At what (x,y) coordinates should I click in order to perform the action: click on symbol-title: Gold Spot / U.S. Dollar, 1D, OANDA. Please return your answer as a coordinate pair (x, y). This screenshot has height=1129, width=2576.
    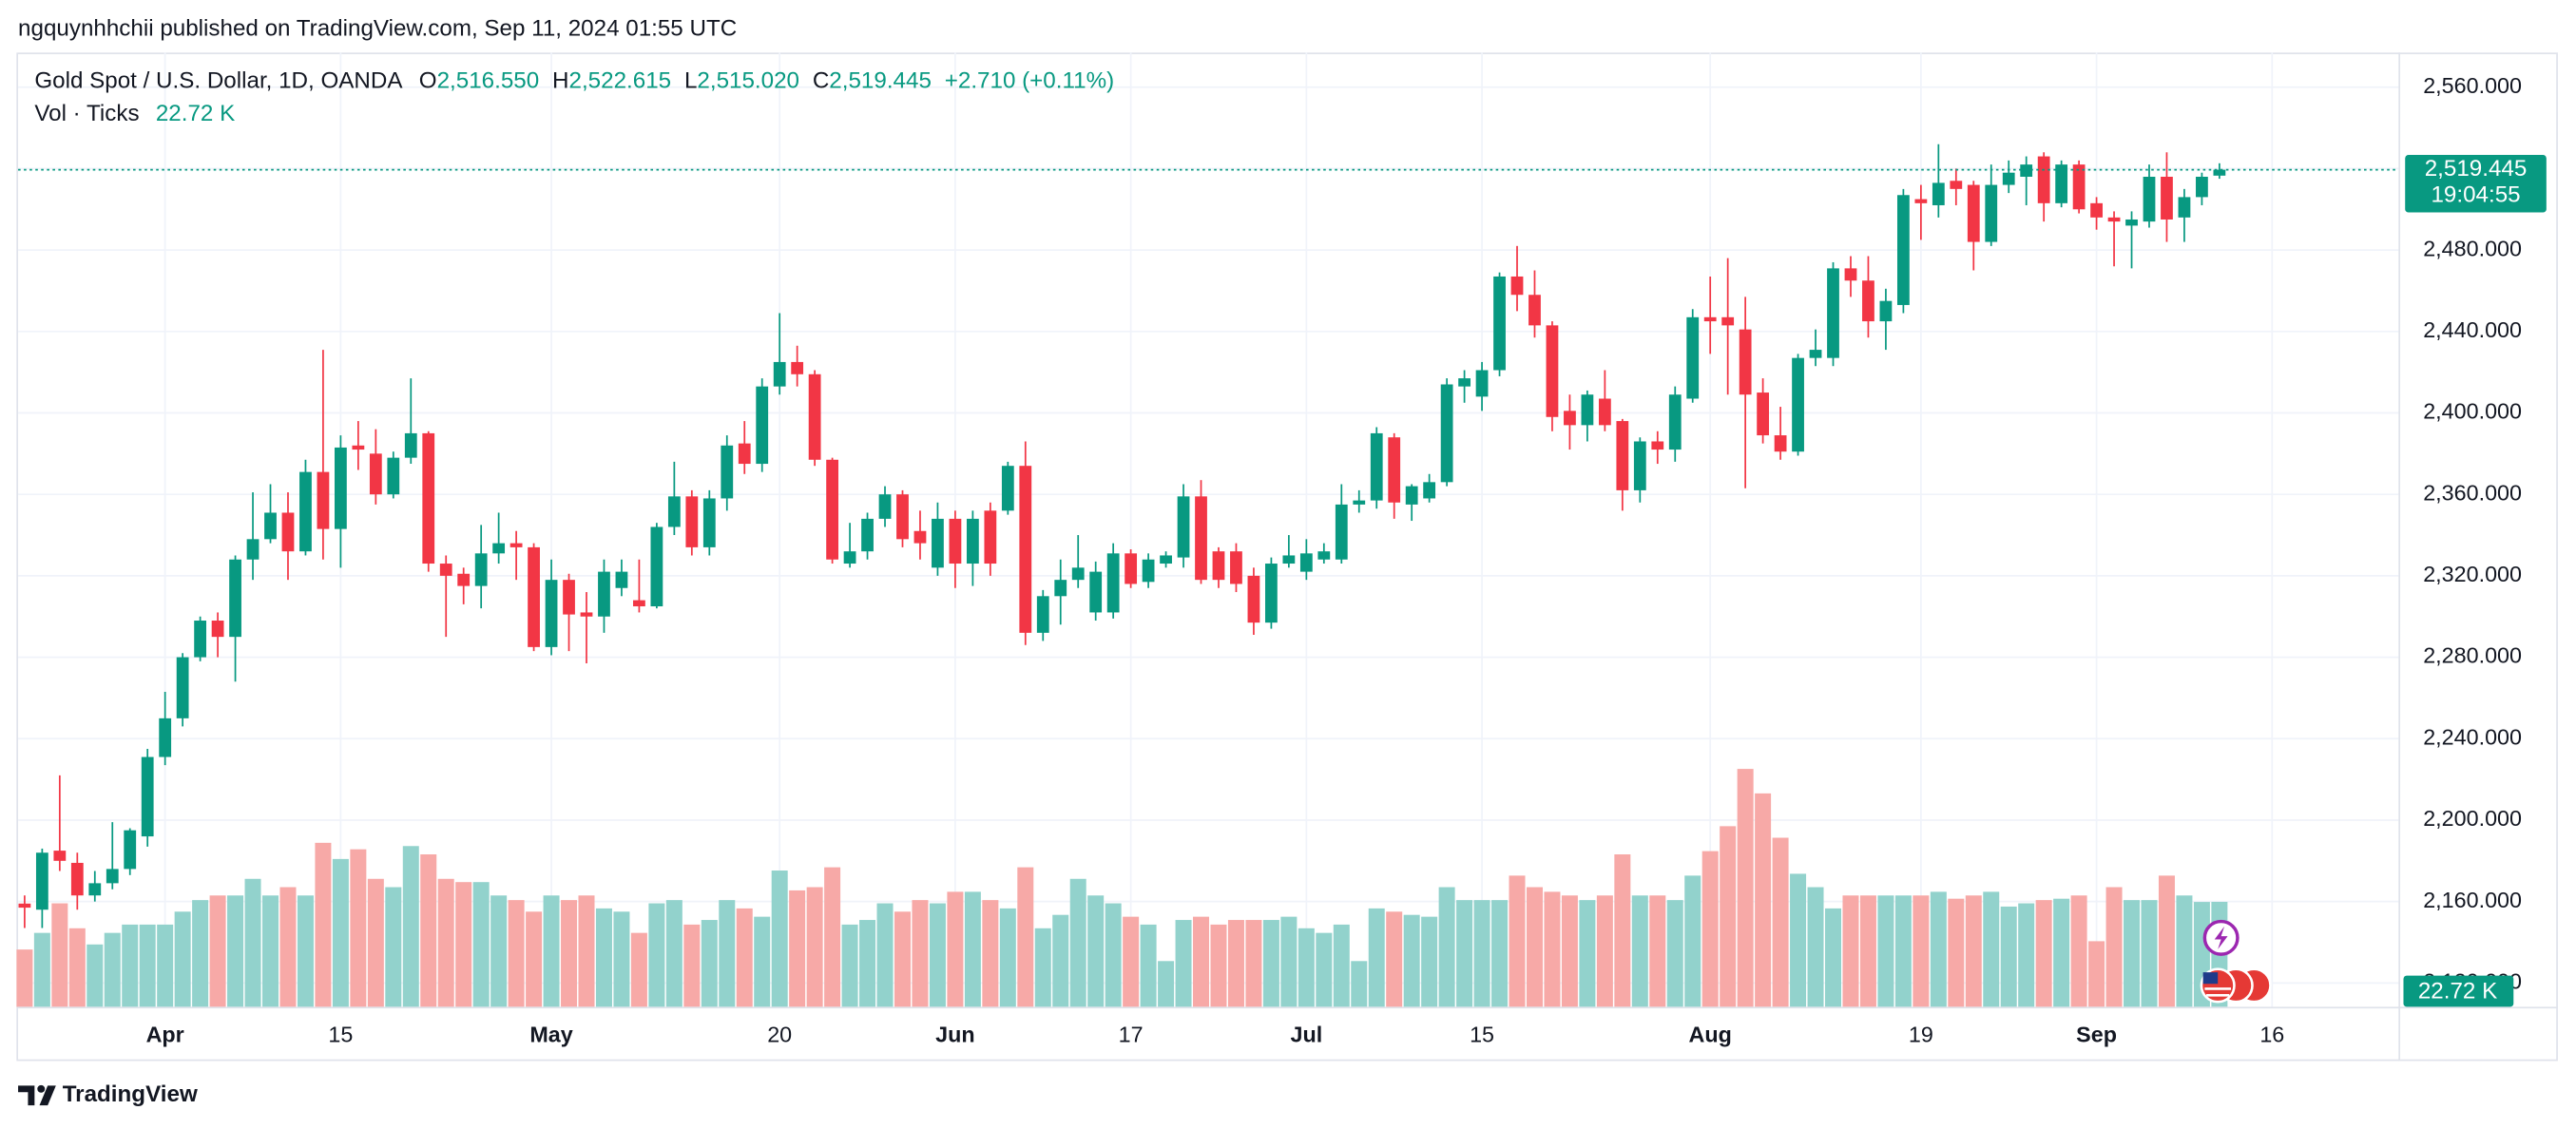
    Looking at the image, I should click on (219, 81).